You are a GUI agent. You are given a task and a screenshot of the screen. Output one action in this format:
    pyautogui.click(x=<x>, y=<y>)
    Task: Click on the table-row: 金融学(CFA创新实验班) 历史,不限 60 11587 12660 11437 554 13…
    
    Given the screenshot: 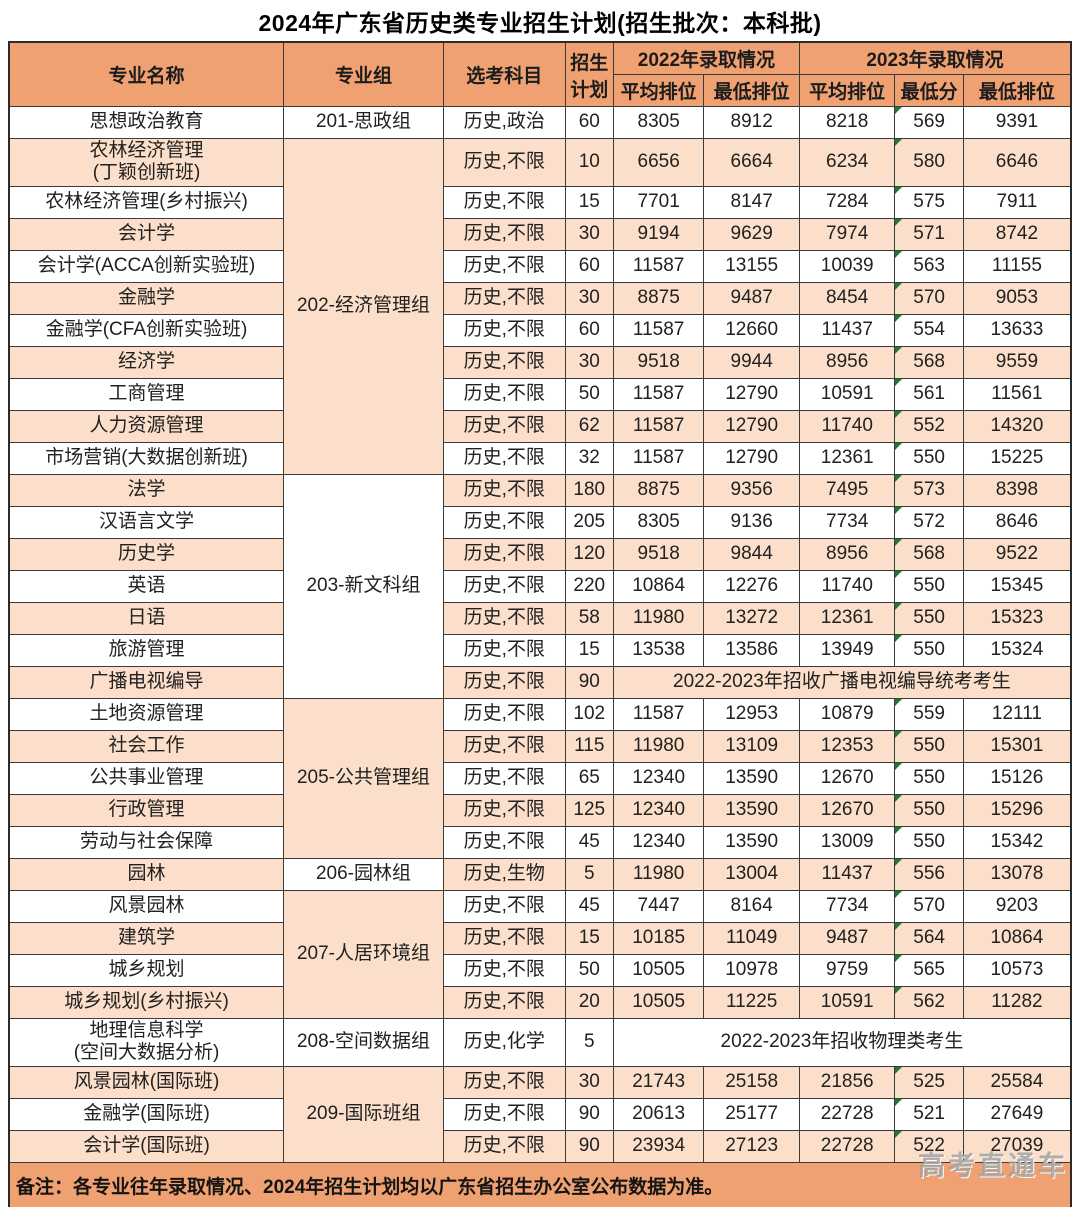 What is the action you would take?
    pyautogui.click(x=540, y=330)
    